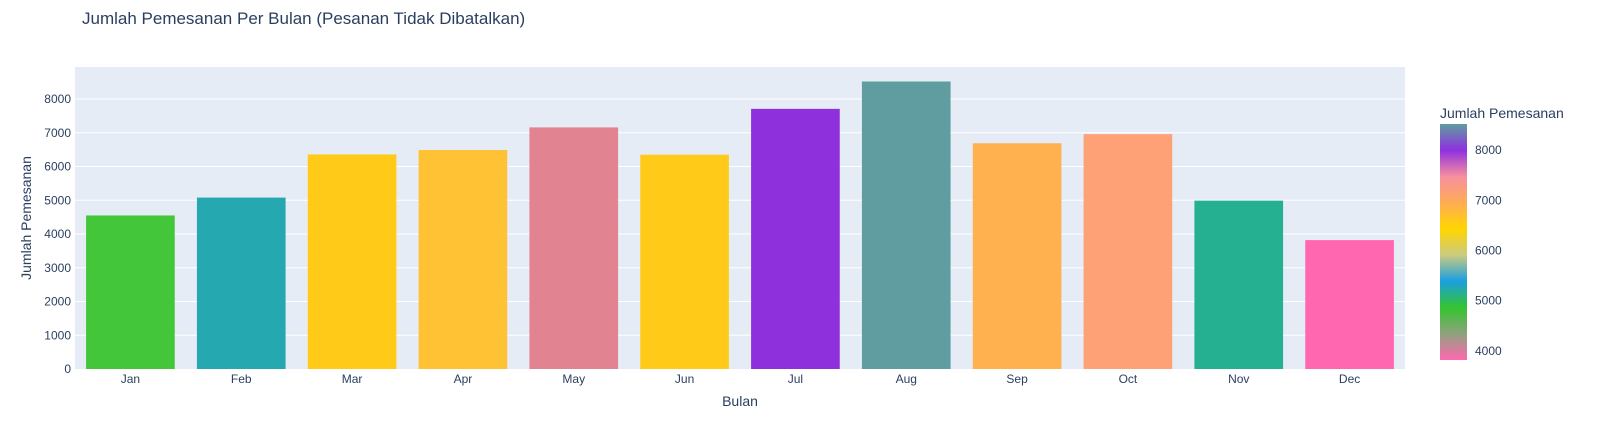 The image size is (1600, 421). What do you see at coordinates (57, 302) in the screenshot?
I see `y-tick-label: 2000` at bounding box center [57, 302].